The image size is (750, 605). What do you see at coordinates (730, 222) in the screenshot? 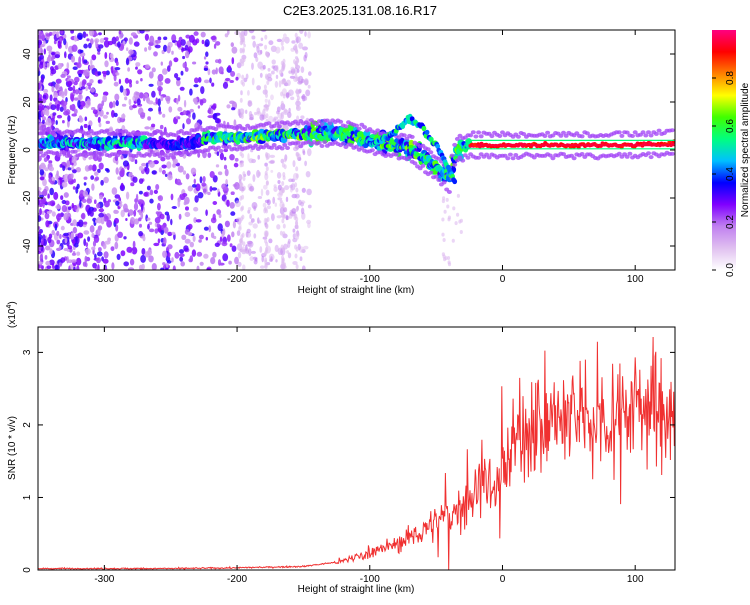
I see `colorbar-tick-label: 0.2` at bounding box center [730, 222].